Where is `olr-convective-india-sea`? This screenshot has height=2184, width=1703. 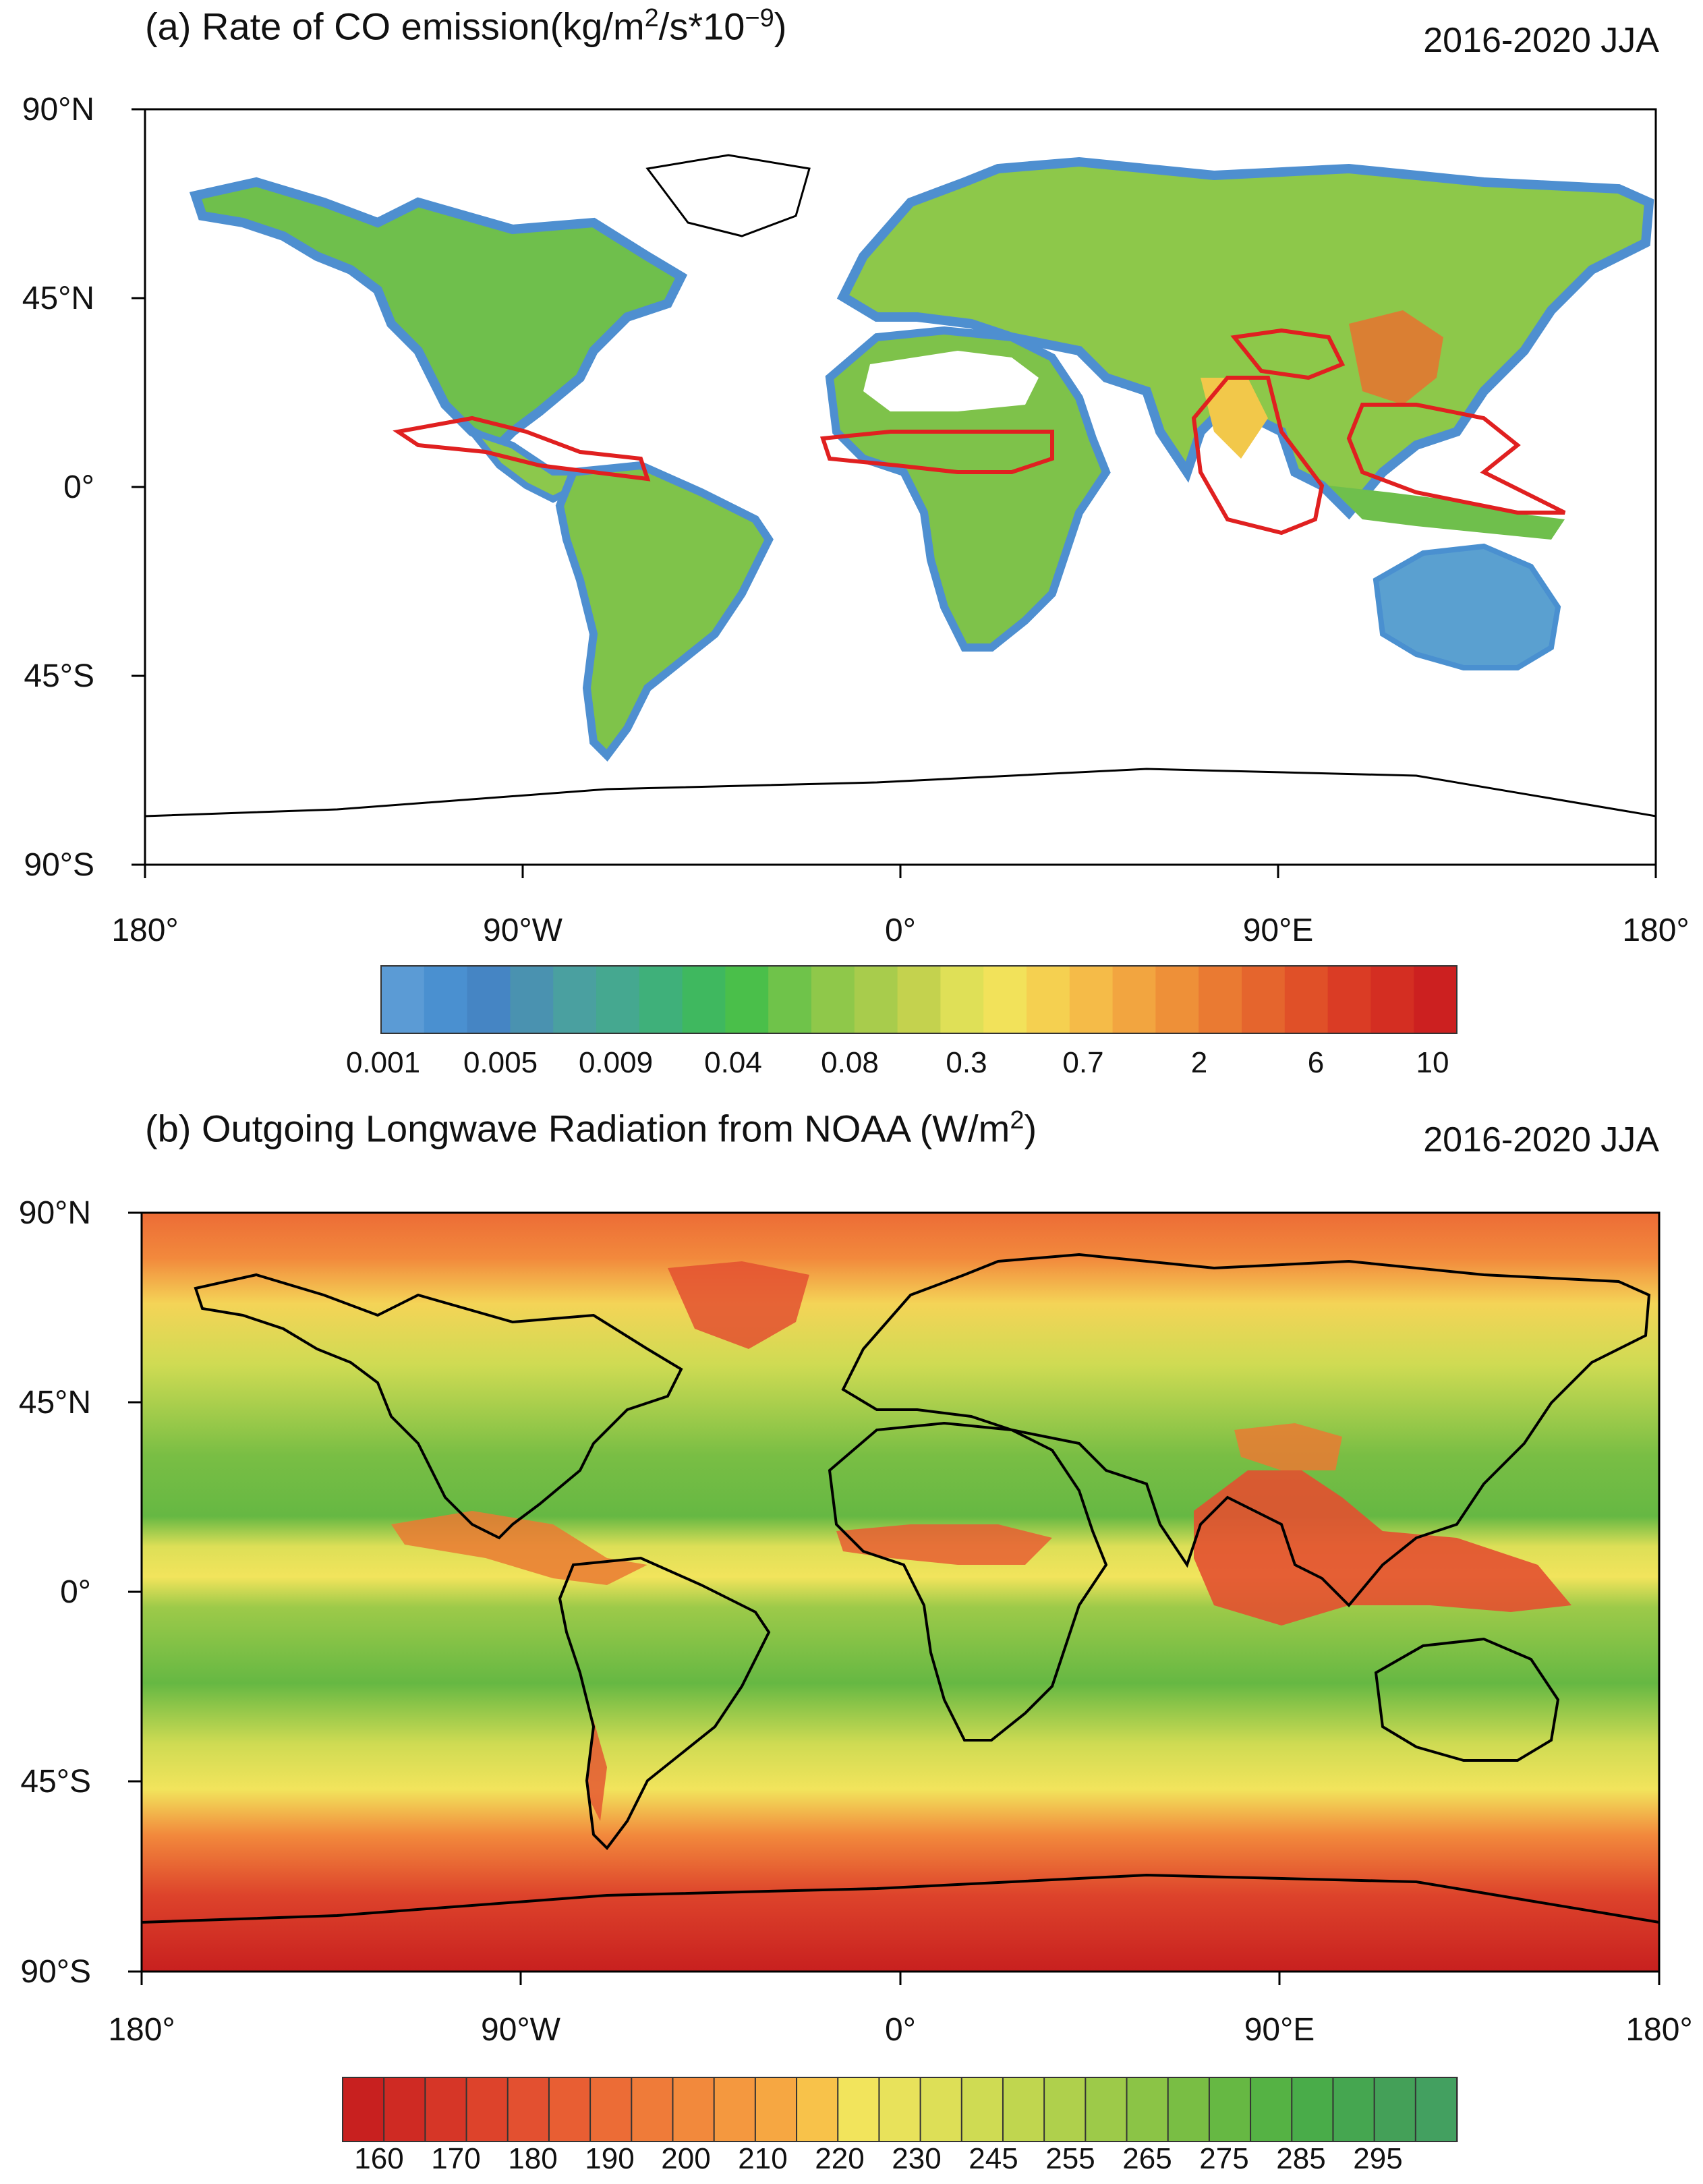
olr-convective-india-sea is located at coordinates (1382, 1548).